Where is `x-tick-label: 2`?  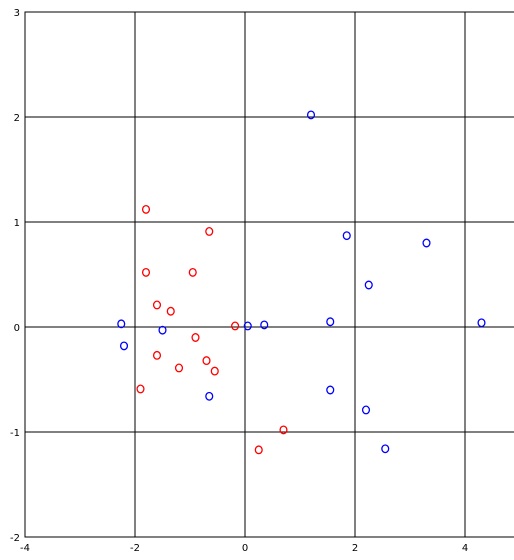 x-tick-label: 2 is located at coordinates (355, 548).